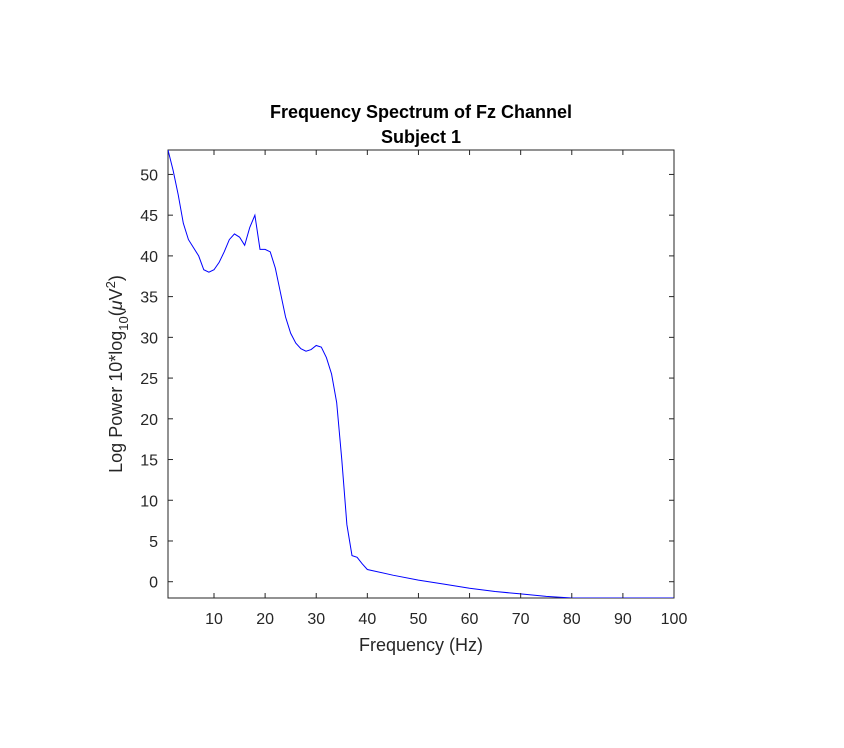 The height and width of the screenshot is (748, 844). What do you see at coordinates (149, 338) in the screenshot?
I see `y-tick-label: 30` at bounding box center [149, 338].